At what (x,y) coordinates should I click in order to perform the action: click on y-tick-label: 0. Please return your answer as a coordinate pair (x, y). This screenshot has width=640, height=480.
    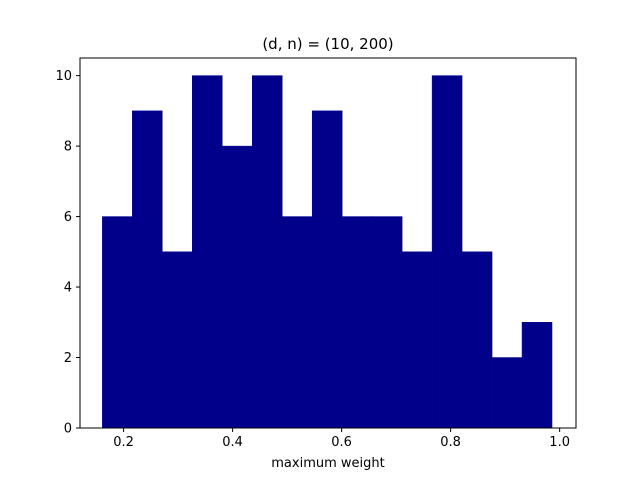
    Looking at the image, I should click on (68, 429).